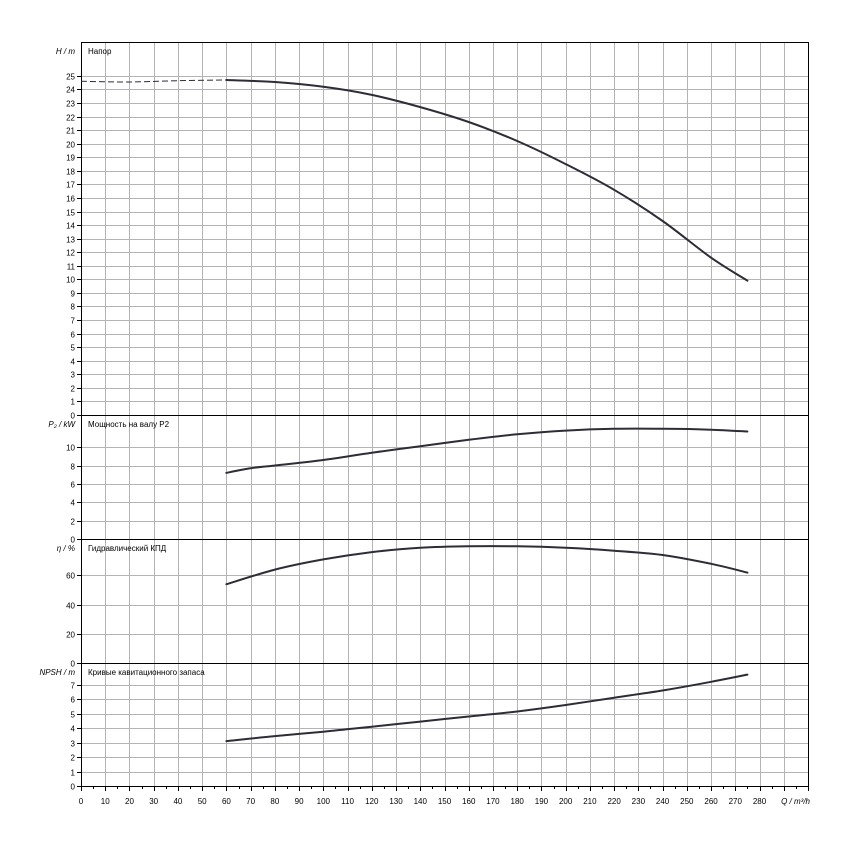 This screenshot has height=850, width=850. What do you see at coordinates (129, 424) in the screenshot?
I see `panel-title: Мощность на валу P2` at bounding box center [129, 424].